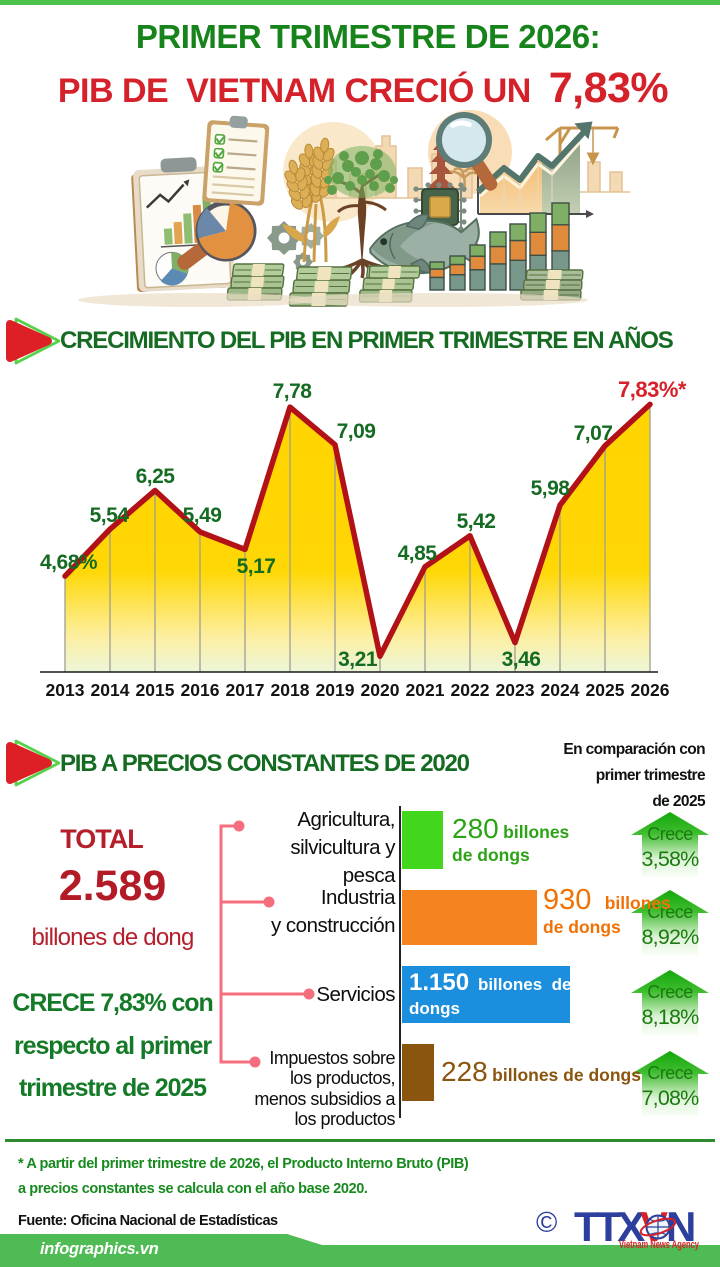 This screenshot has height=1267, width=720. What do you see at coordinates (671, 1098) in the screenshot?
I see `svg-text: 7,08%` at bounding box center [671, 1098].